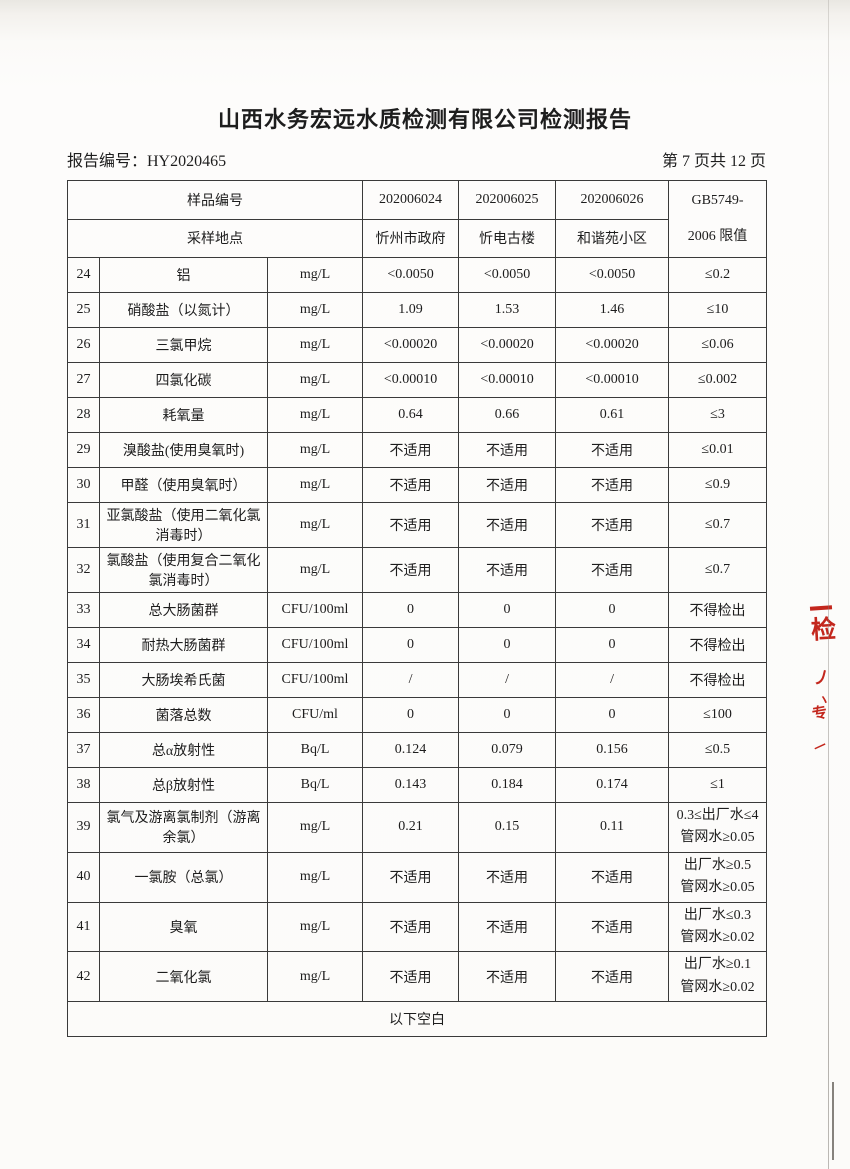 The width and height of the screenshot is (850, 1169). I want to click on row-number: 35, so click(83, 680).